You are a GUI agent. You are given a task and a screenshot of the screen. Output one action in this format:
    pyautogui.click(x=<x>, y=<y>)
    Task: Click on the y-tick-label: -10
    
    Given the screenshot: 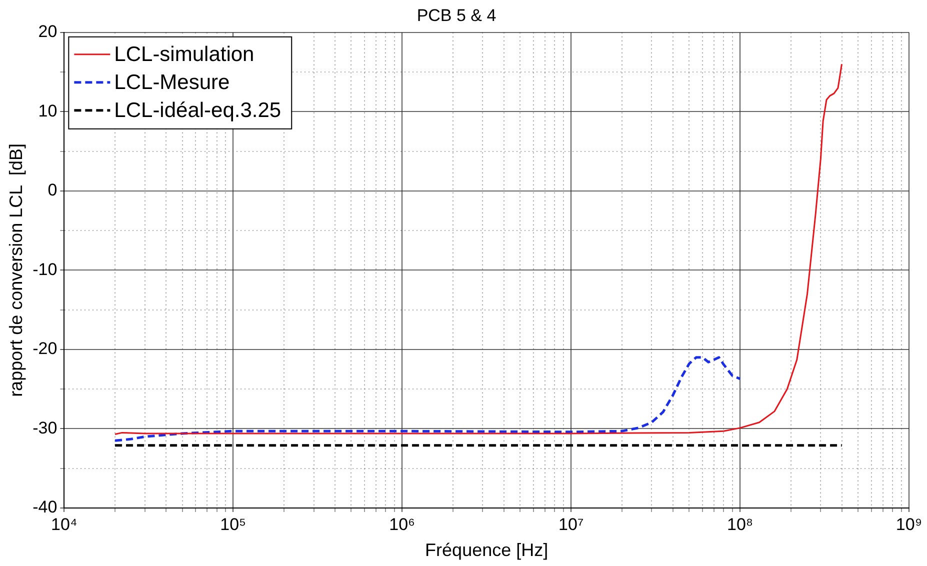 What is the action you would take?
    pyautogui.click(x=45, y=269)
    